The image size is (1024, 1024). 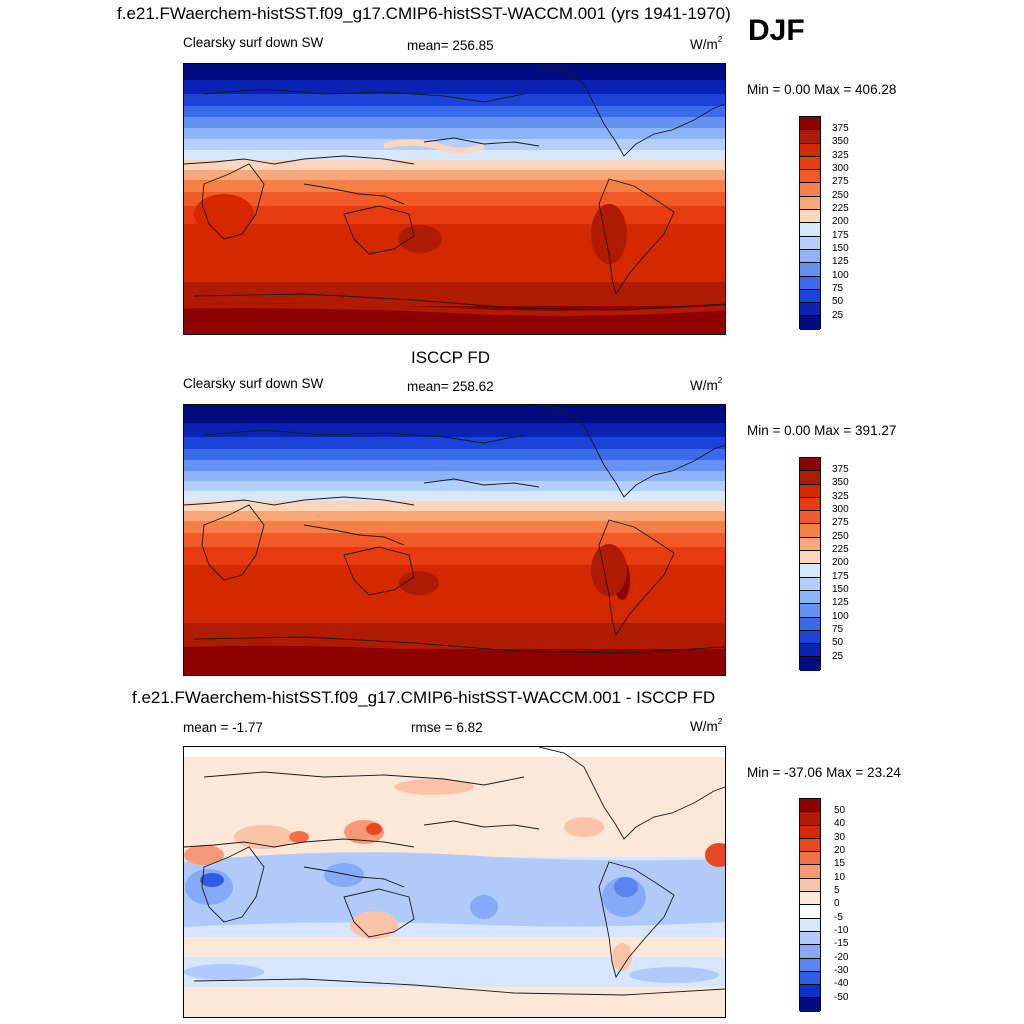 What do you see at coordinates (838, 301) in the screenshot?
I see `panel1-colorbar-tick: 50` at bounding box center [838, 301].